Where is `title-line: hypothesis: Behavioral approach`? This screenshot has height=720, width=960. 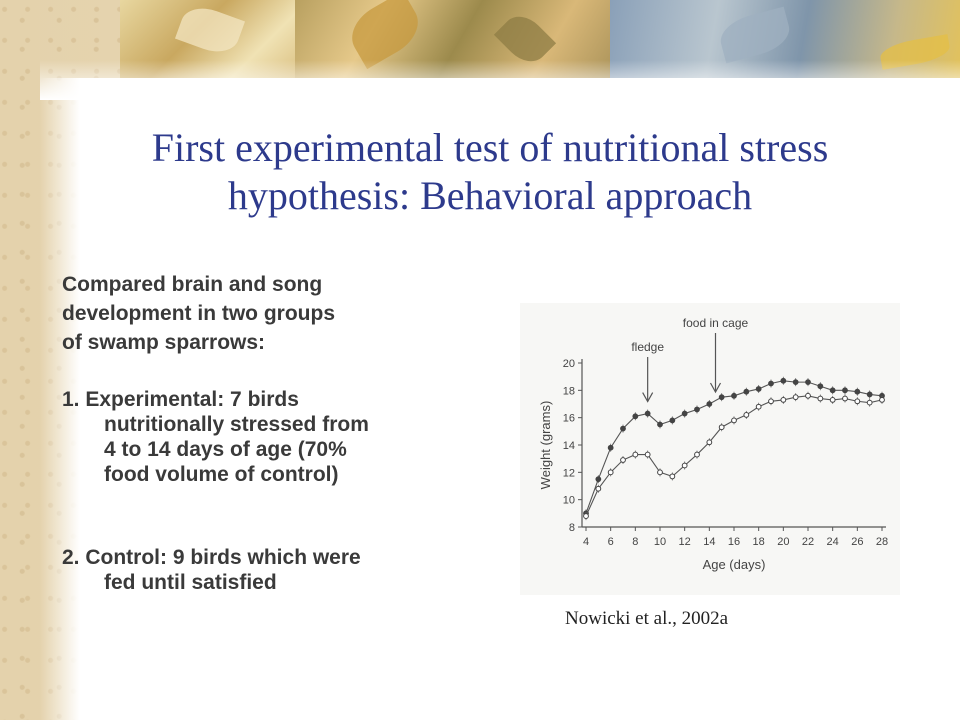 title-line: hypothesis: Behavioral approach is located at coordinates (490, 195).